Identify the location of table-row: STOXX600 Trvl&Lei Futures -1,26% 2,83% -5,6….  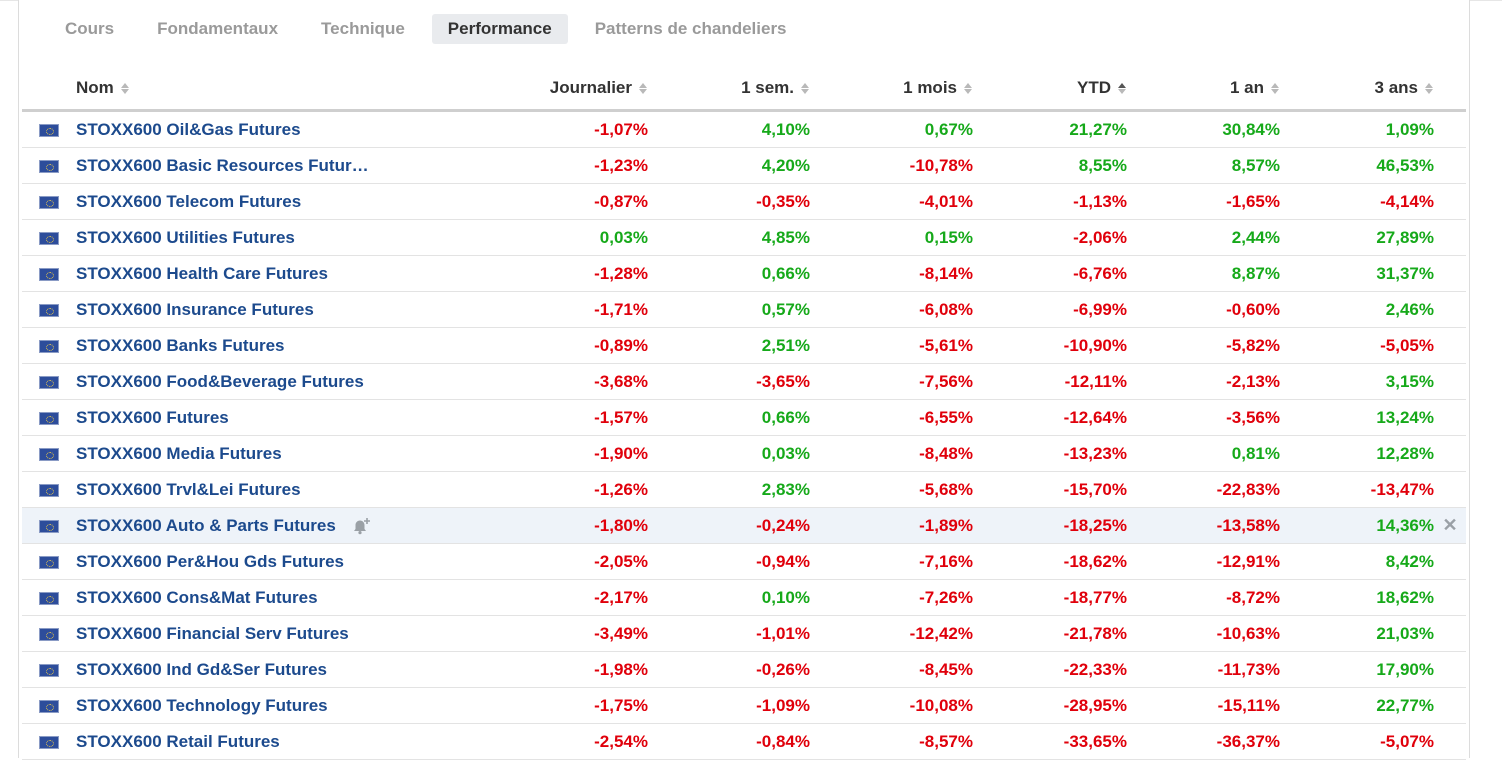
(744, 489).